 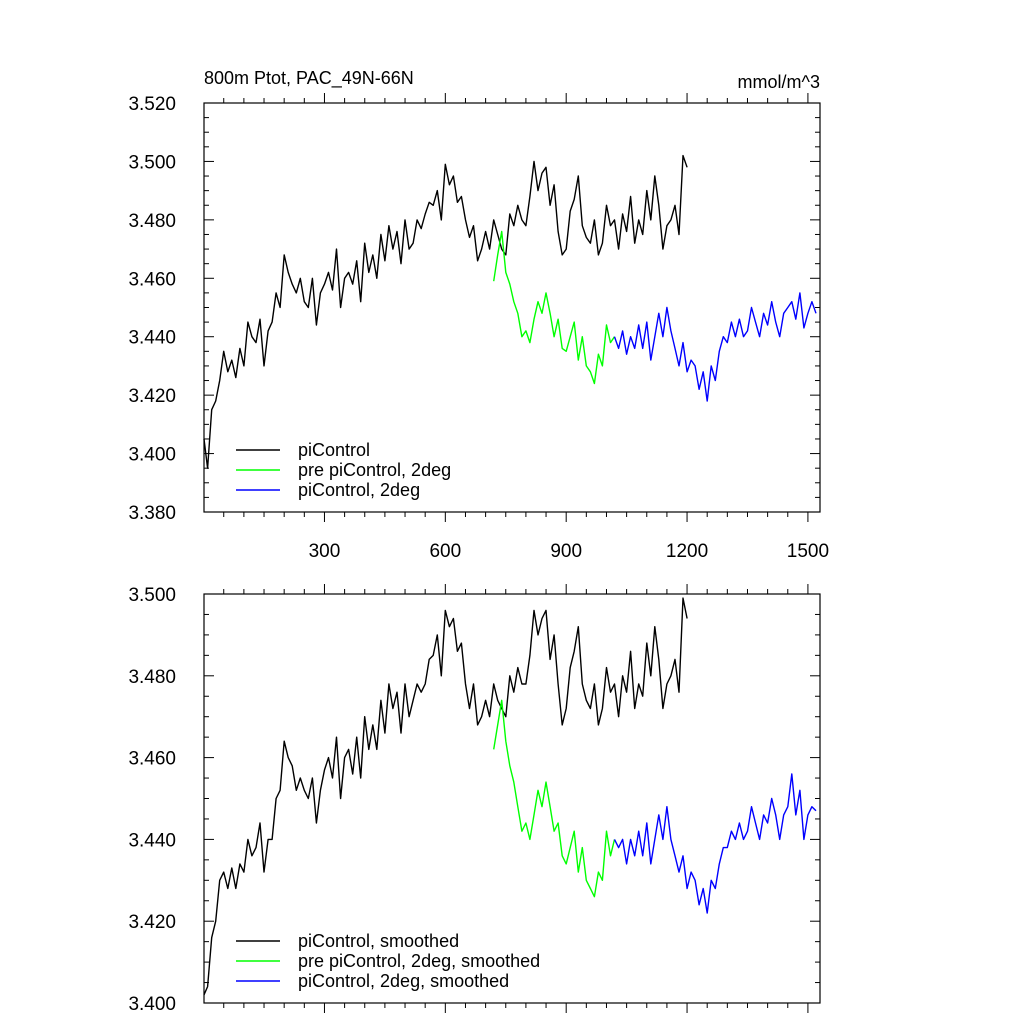 What do you see at coordinates (378, 941) in the screenshot?
I see `legend-label: piControl, smoothed` at bounding box center [378, 941].